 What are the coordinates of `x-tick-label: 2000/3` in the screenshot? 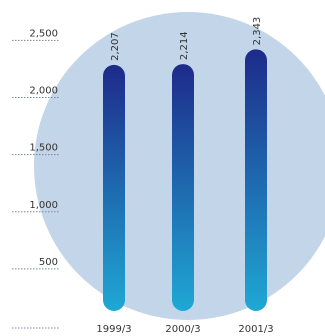 It's located at (182, 329).